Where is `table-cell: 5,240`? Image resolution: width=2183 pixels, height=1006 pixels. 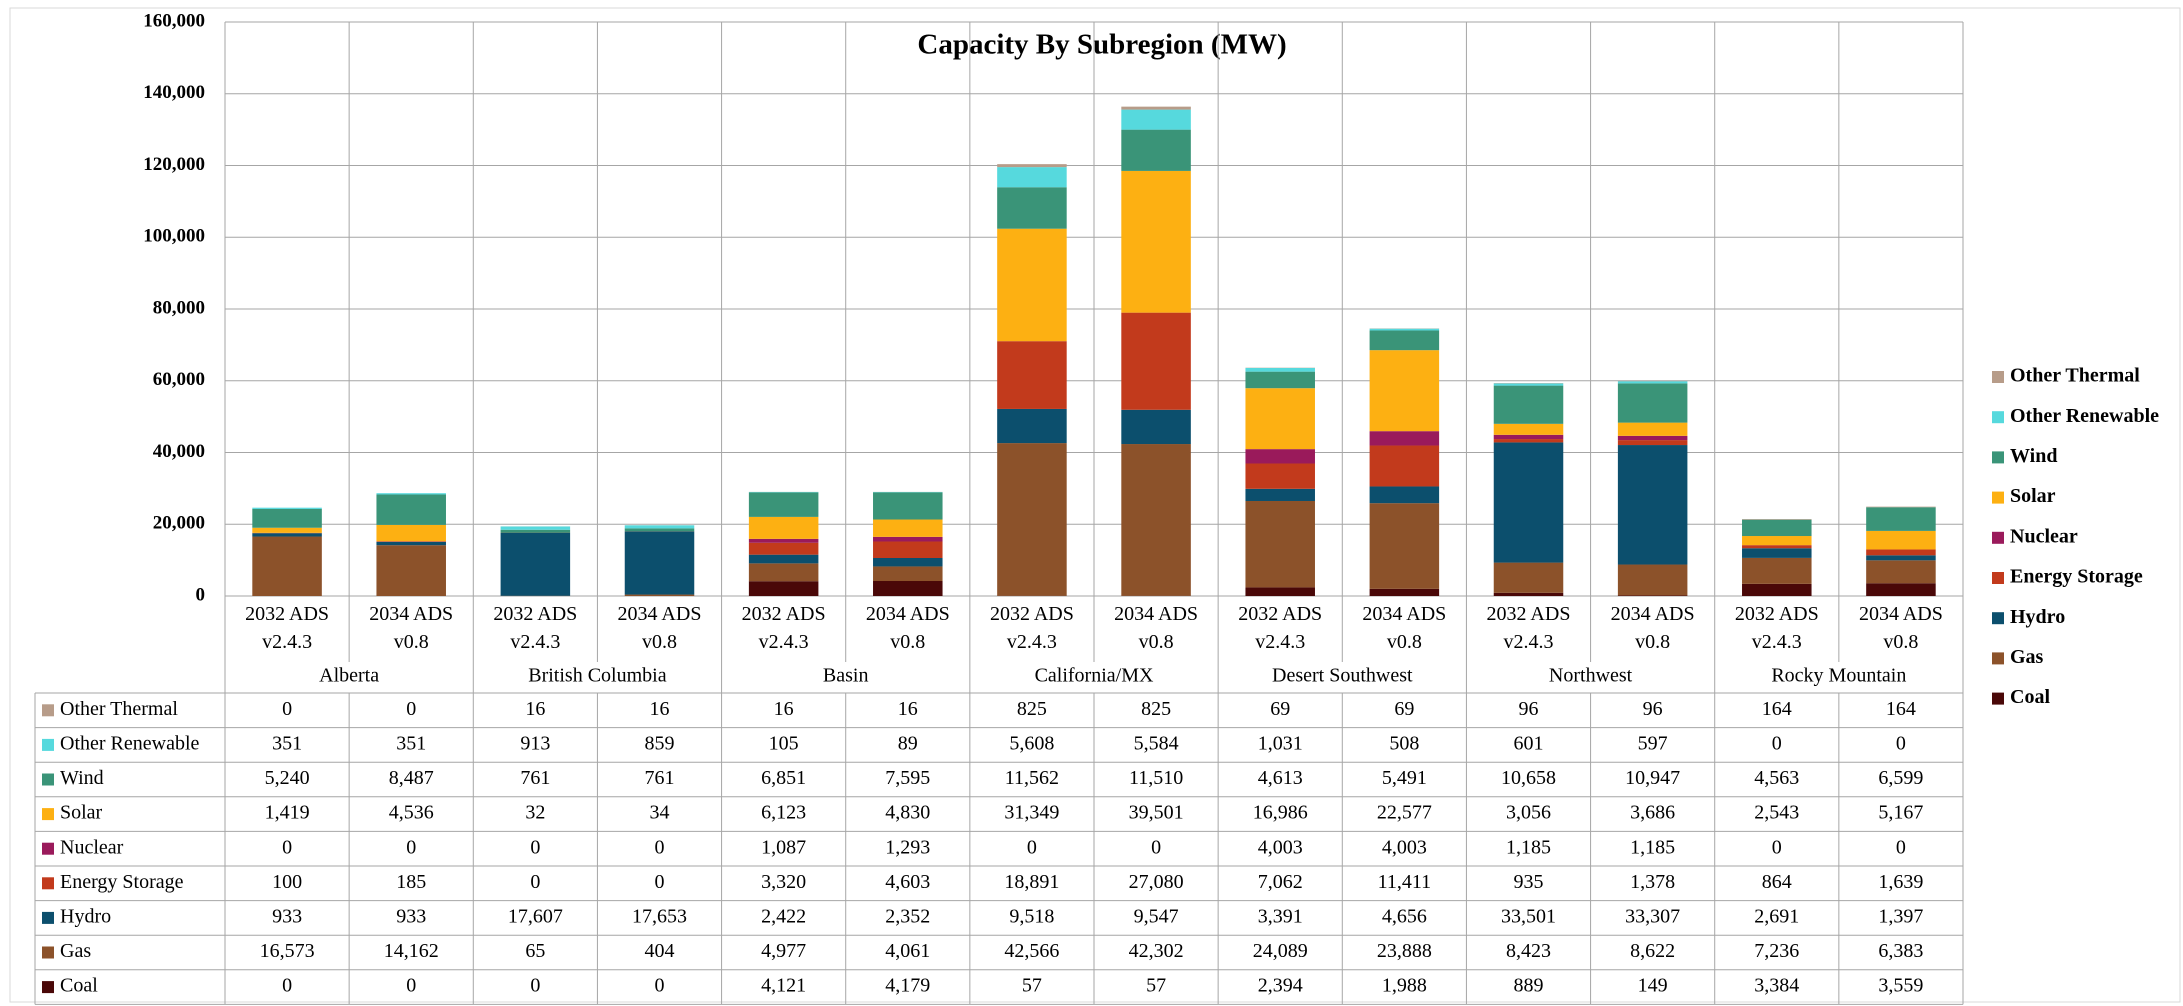 table-cell: 5,240 is located at coordinates (287, 778).